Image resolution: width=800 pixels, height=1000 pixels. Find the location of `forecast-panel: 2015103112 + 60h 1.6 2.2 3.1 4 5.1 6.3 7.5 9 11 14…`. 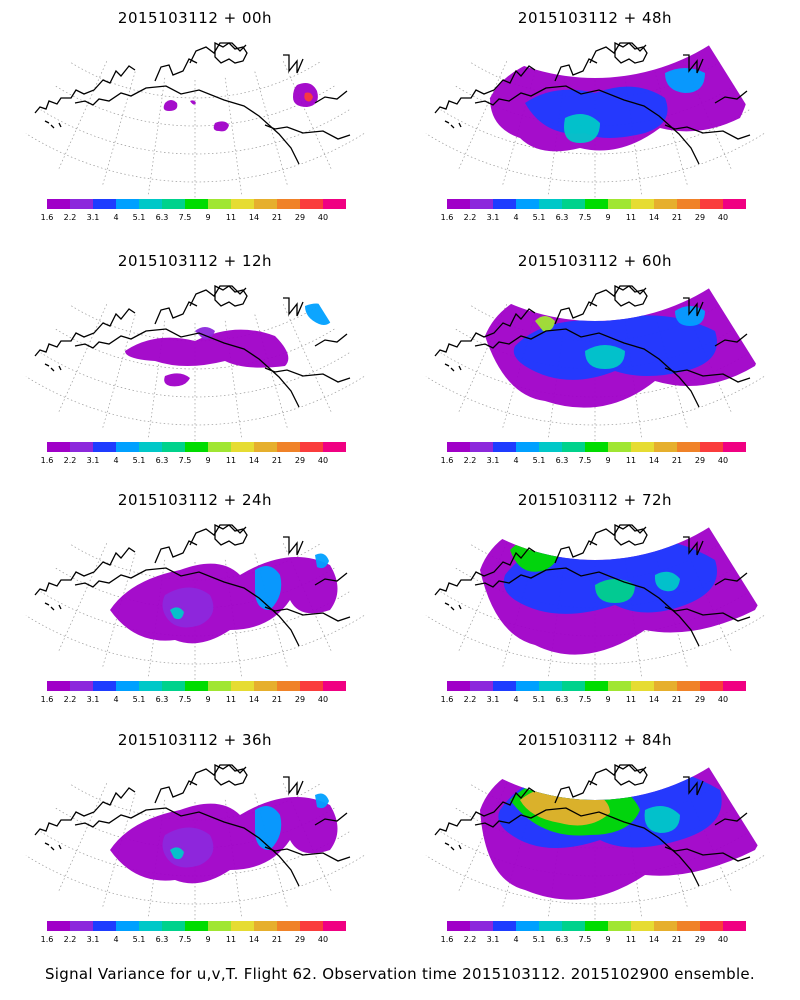

forecast-panel: 2015103112 + 60h 1.6 2.2 3.1 4 5.1 6.3 7.5 9 11 14… is located at coordinates (595, 370).